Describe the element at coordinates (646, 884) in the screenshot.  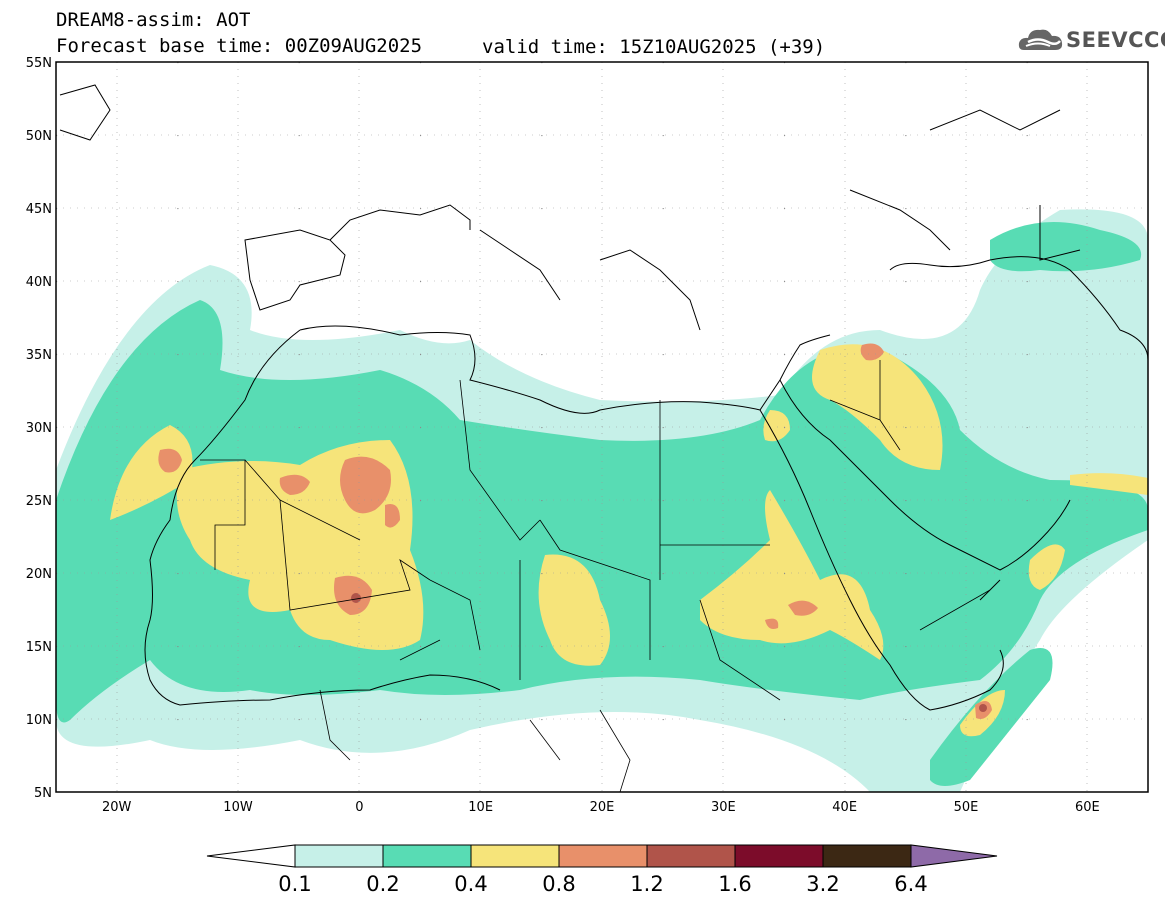
I see `colorbar-label: 1.2` at that location.